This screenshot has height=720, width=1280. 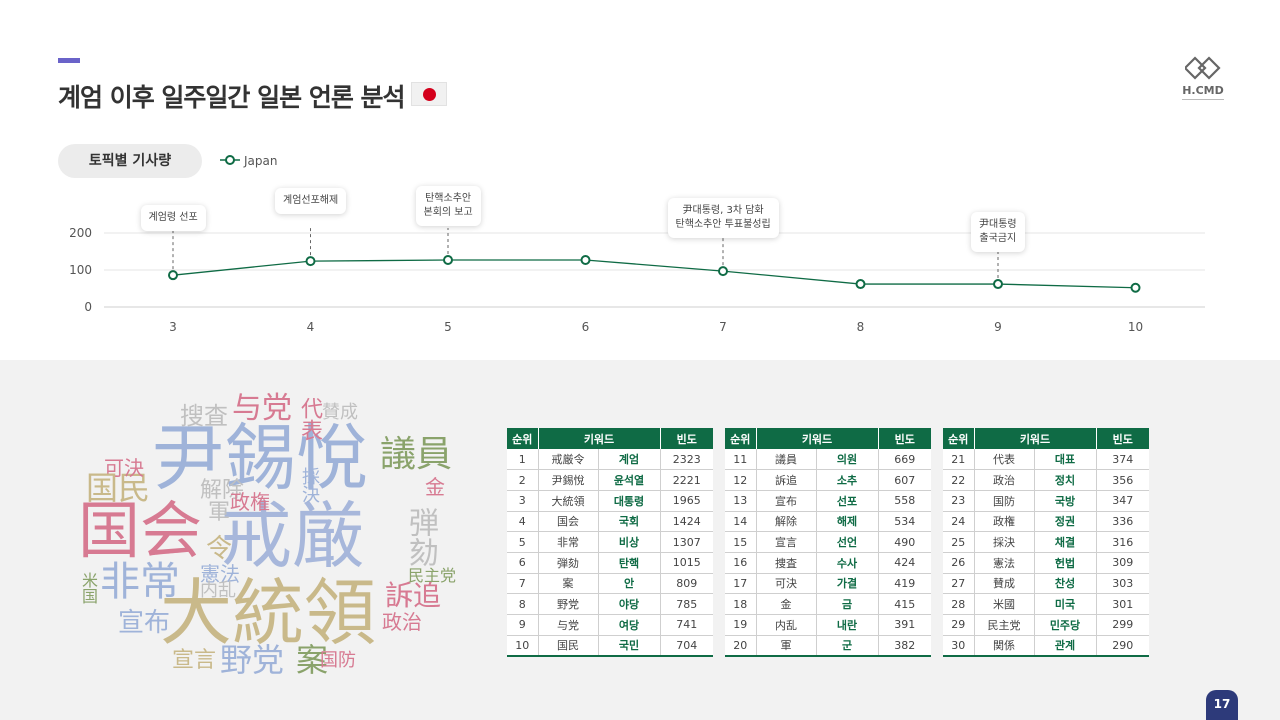 I want to click on japanese-keyword-cell: 野党, so click(x=568, y=604).